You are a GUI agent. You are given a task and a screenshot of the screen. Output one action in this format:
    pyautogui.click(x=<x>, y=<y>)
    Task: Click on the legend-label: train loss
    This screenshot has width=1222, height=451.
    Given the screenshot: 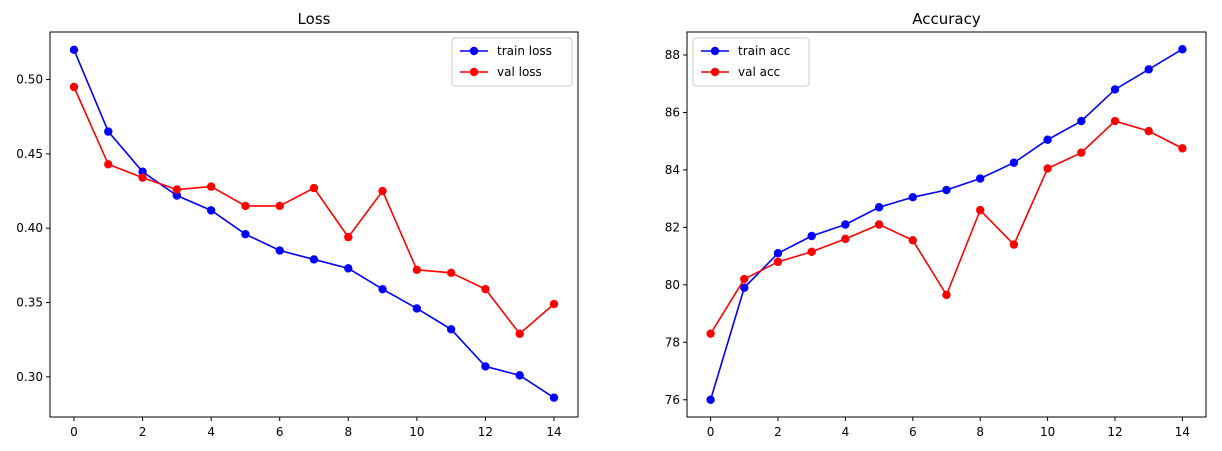 What is the action you would take?
    pyautogui.click(x=524, y=51)
    